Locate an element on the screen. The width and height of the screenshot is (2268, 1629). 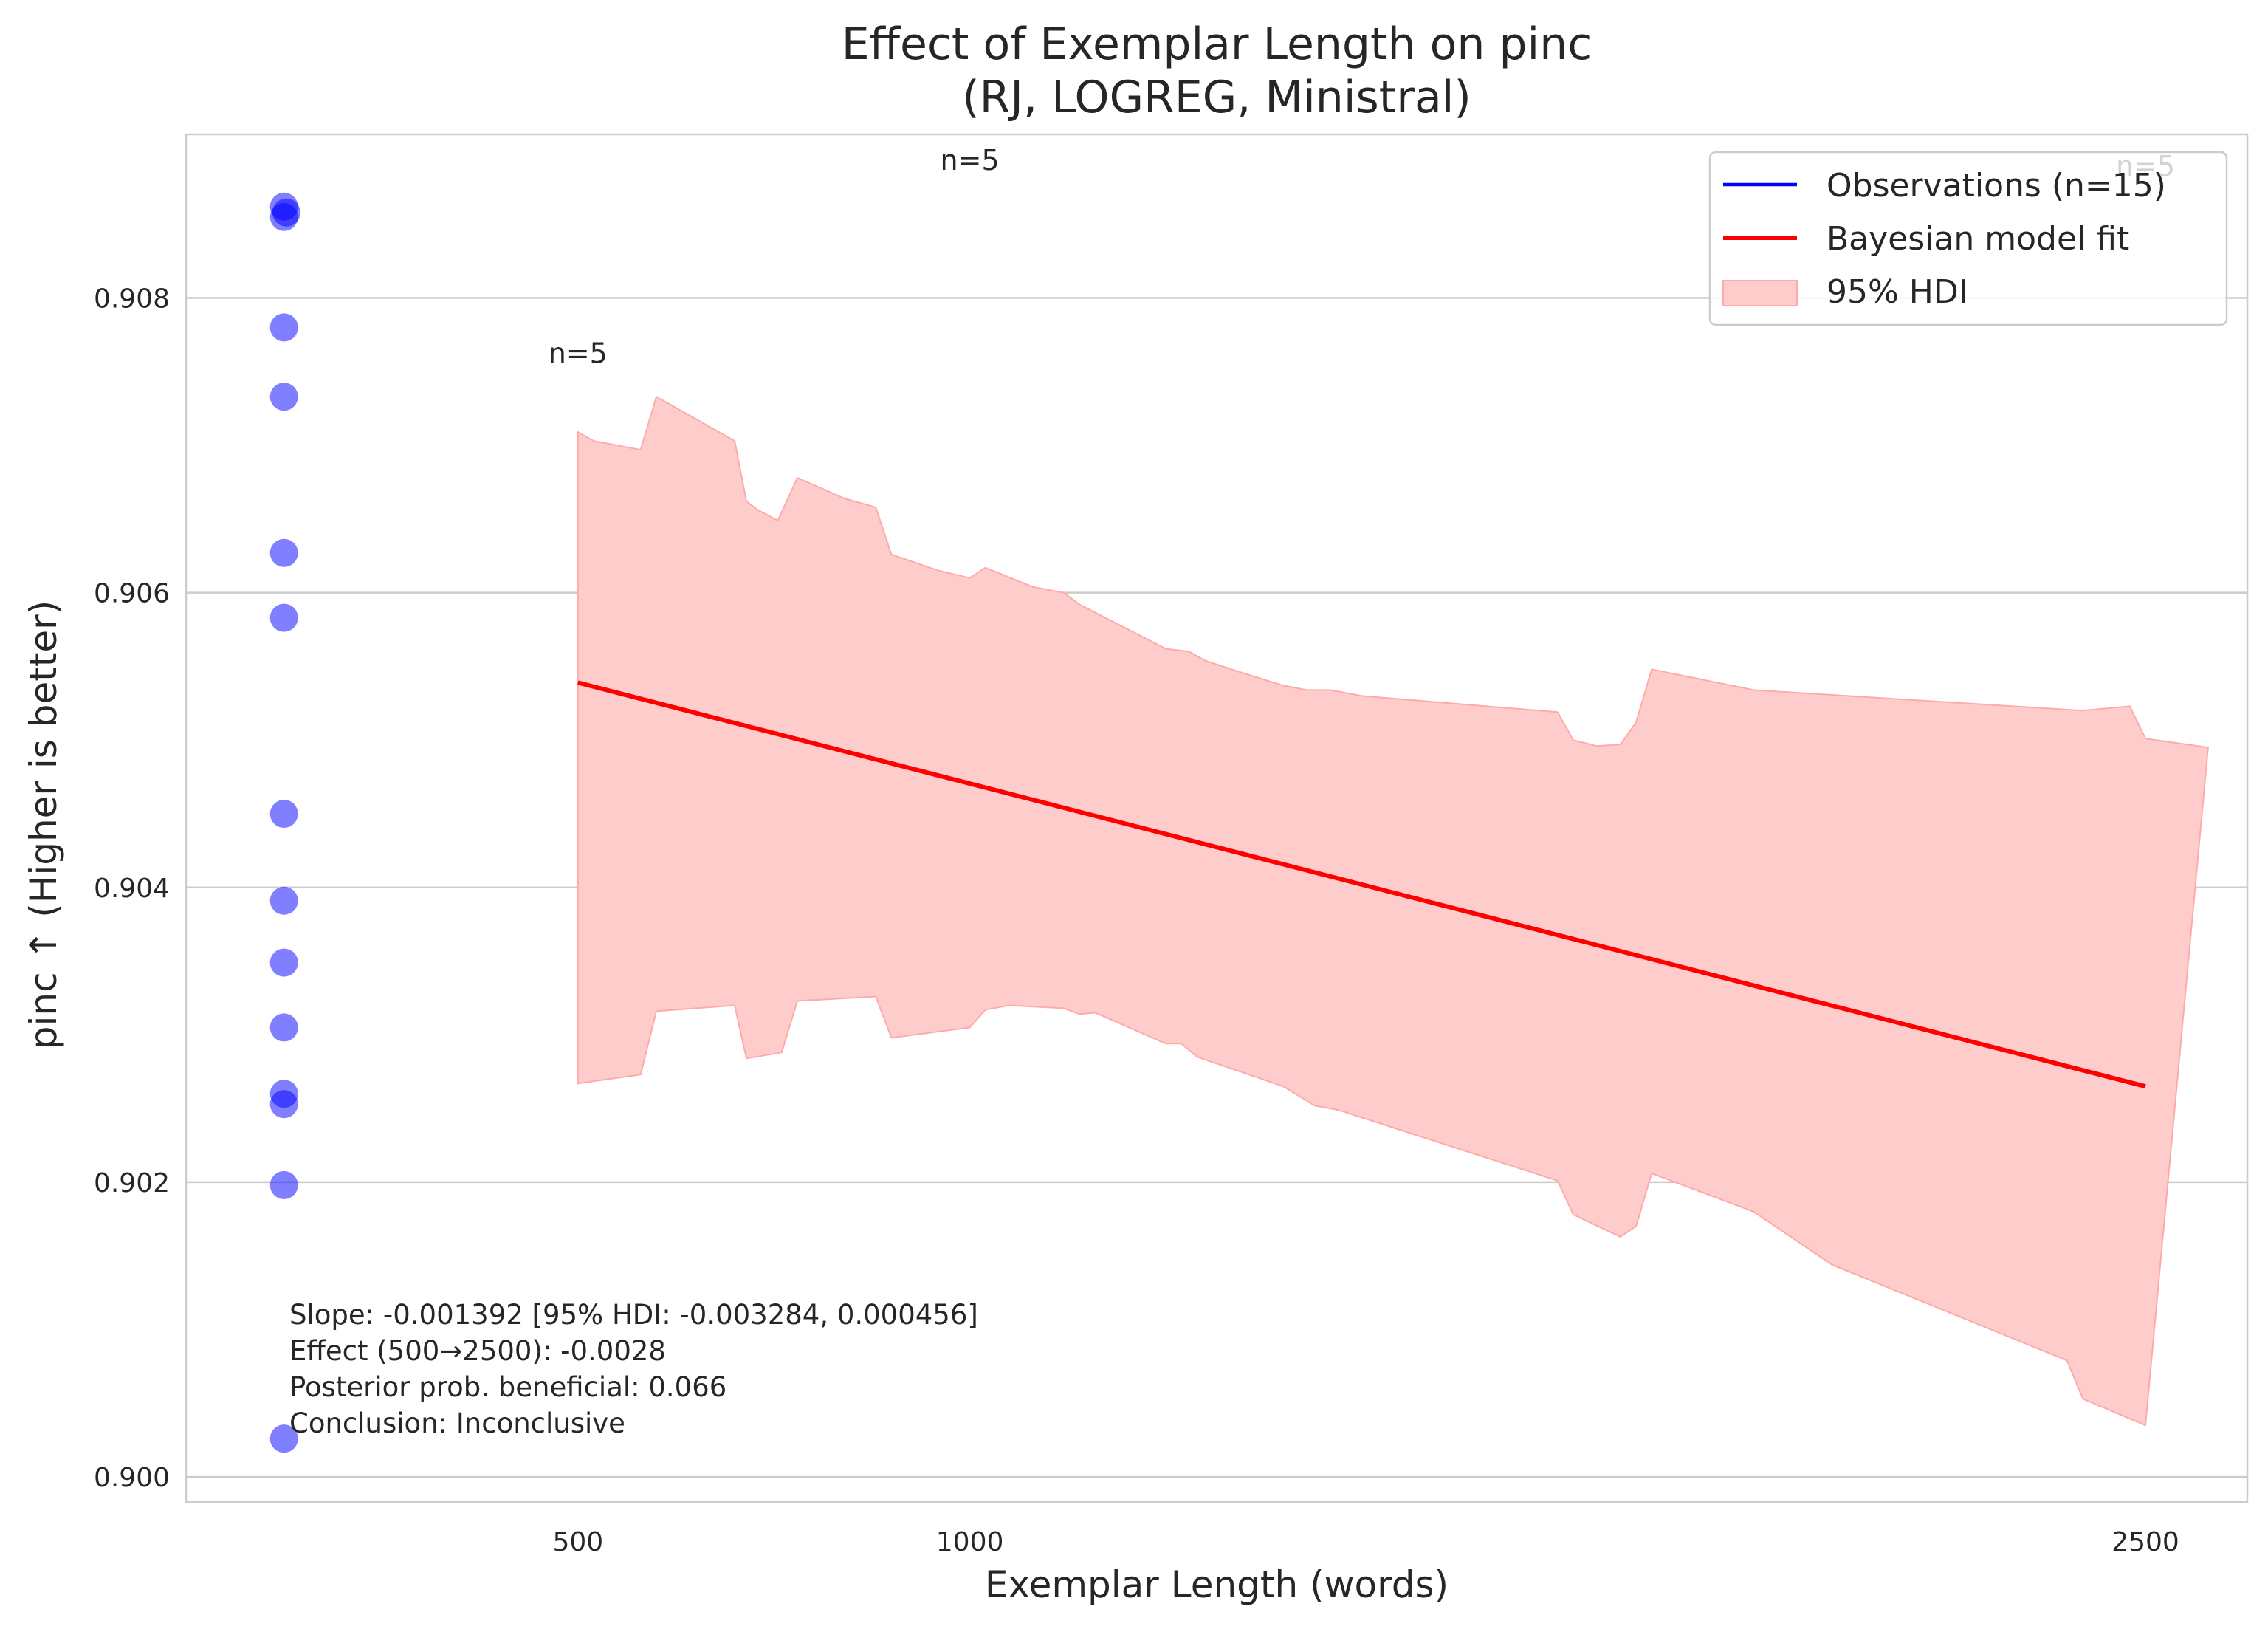
legend-hdi-handle is located at coordinates (1760, 293).